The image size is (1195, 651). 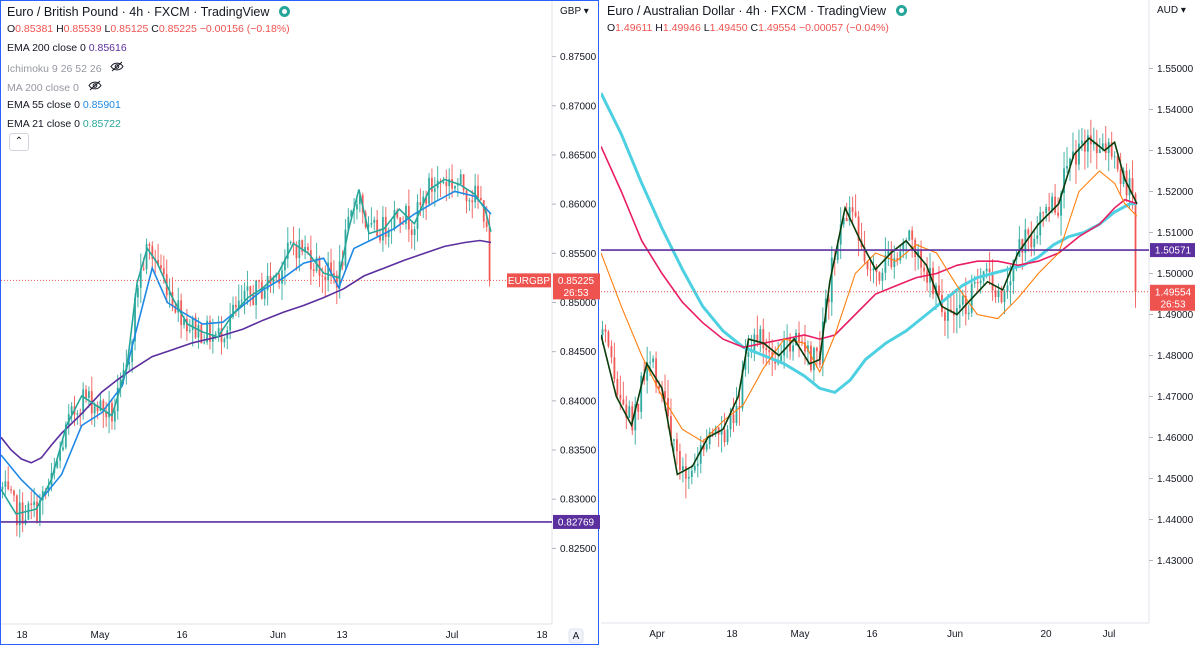 What do you see at coordinates (1175, 69) in the screenshot?
I see `price-tick-label: 1.55000` at bounding box center [1175, 69].